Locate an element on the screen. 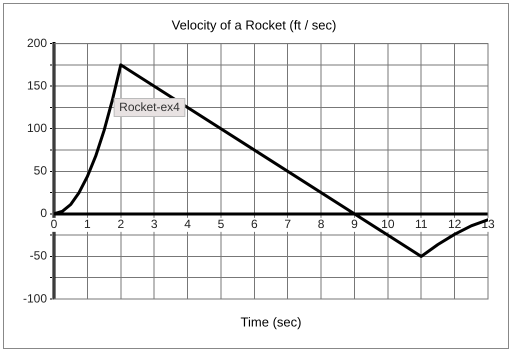 Image resolution: width=516 pixels, height=356 pixels. x-tick-label: 8 is located at coordinates (321, 224).